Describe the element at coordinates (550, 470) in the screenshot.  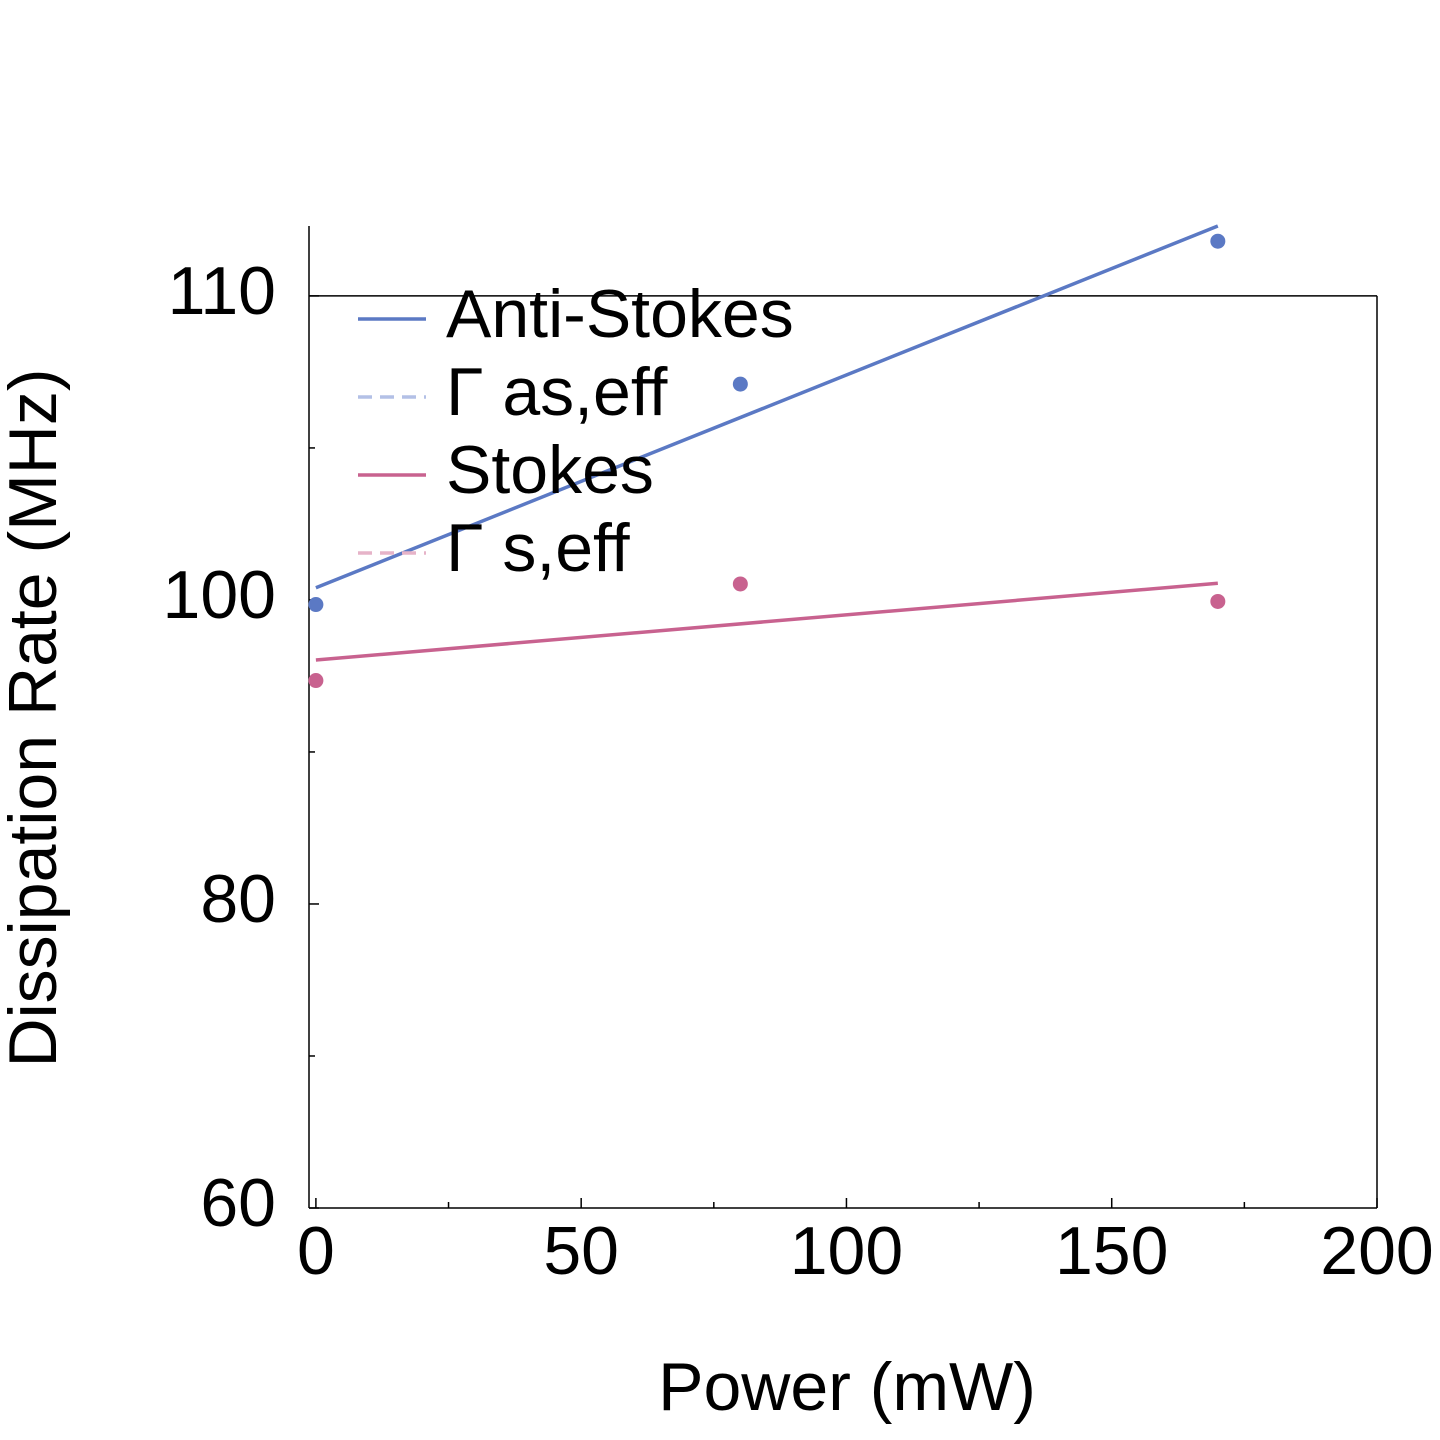
I see `legend-label: Stokes` at that location.